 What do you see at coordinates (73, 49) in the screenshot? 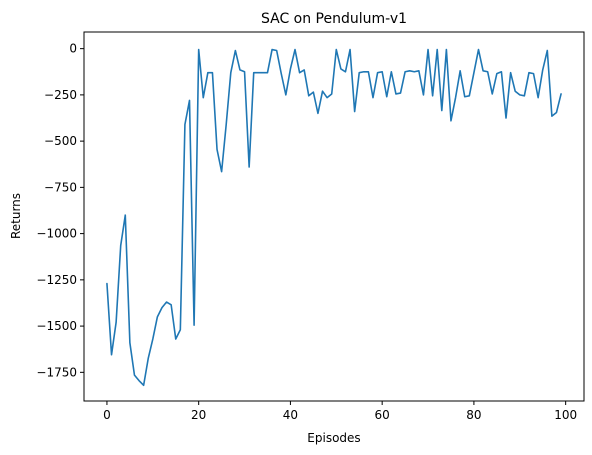
I see `y-tick-label: 0` at bounding box center [73, 49].